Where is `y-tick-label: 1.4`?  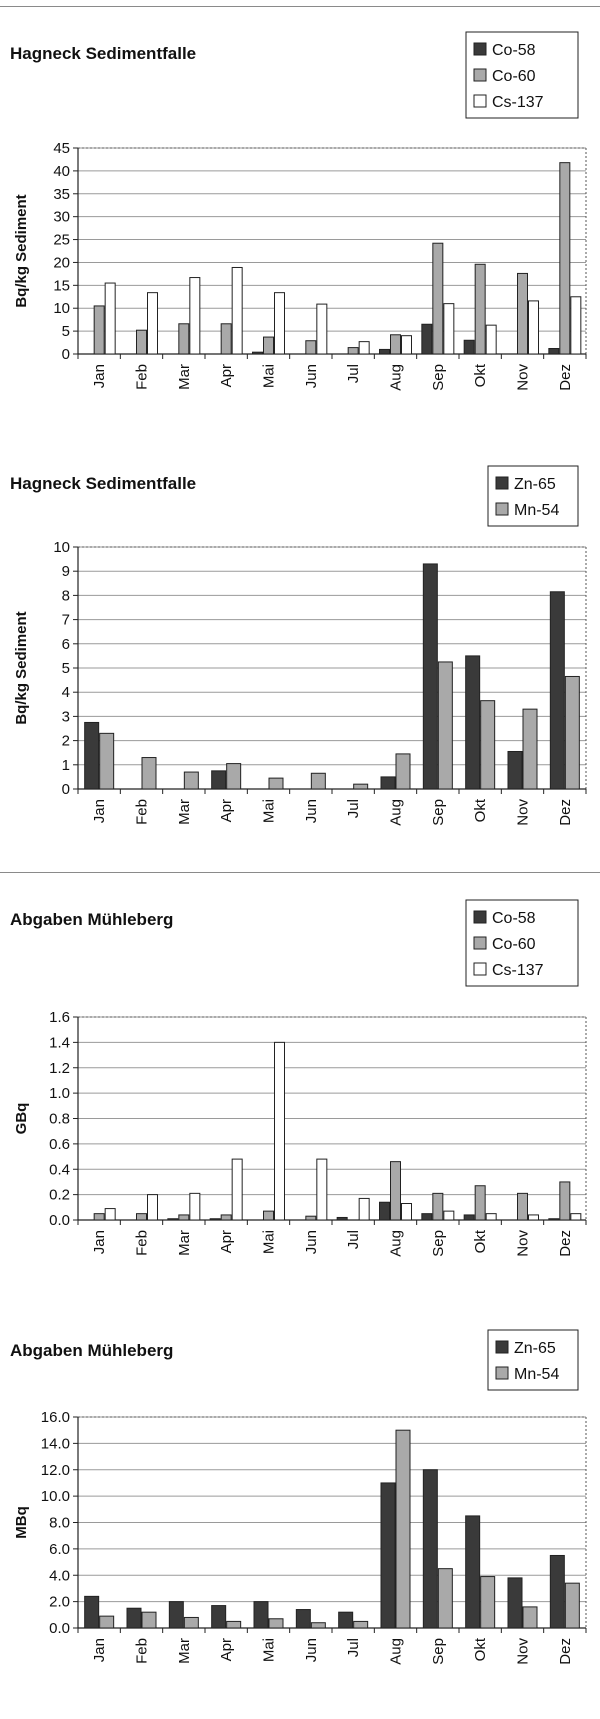
y-tick-label: 1.4 is located at coordinates (59, 1042).